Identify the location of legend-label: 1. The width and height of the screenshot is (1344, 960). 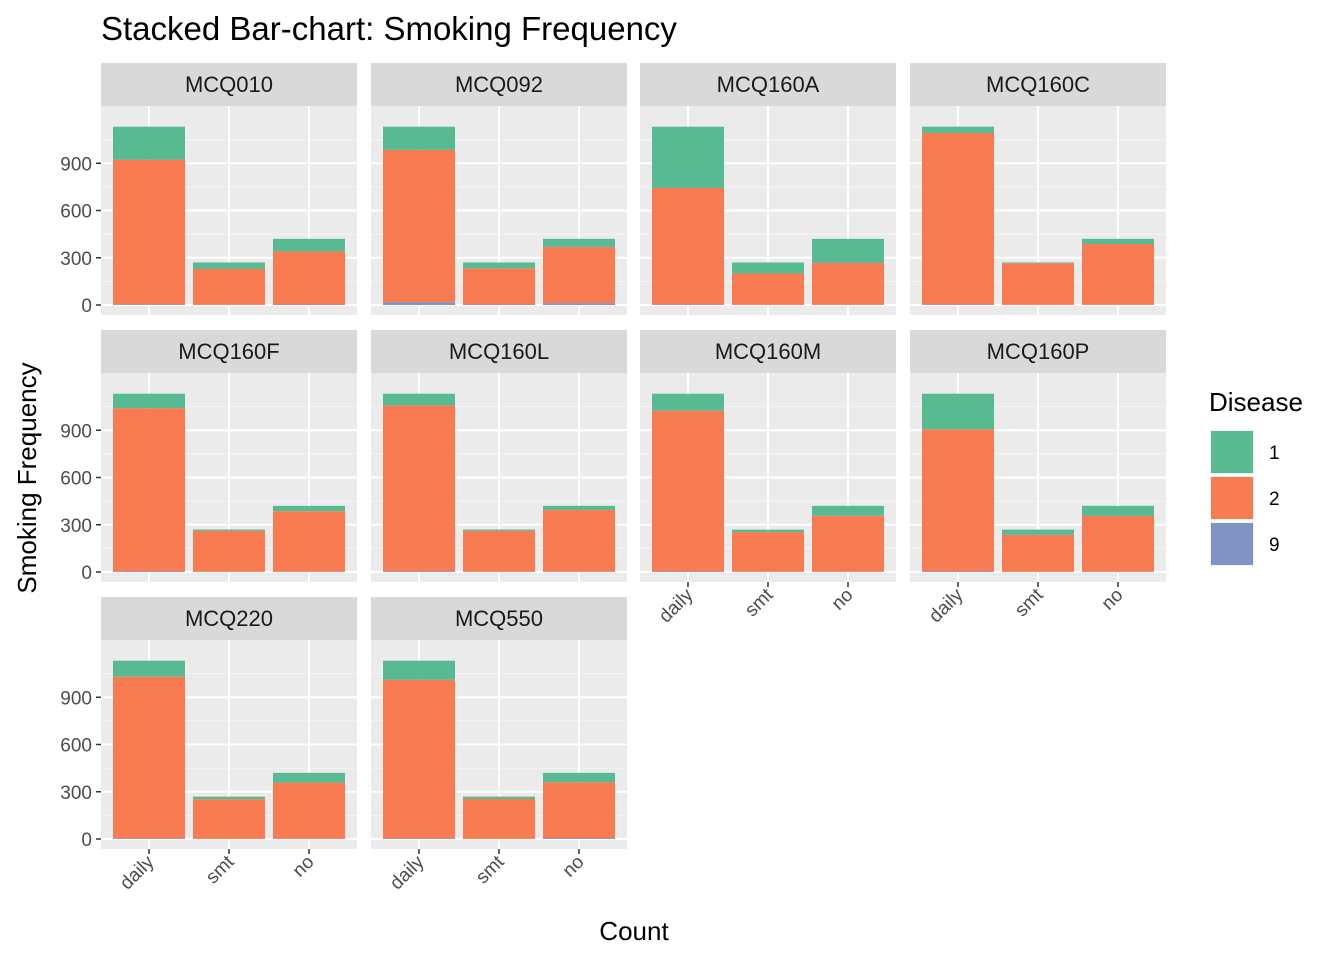
(1274, 453).